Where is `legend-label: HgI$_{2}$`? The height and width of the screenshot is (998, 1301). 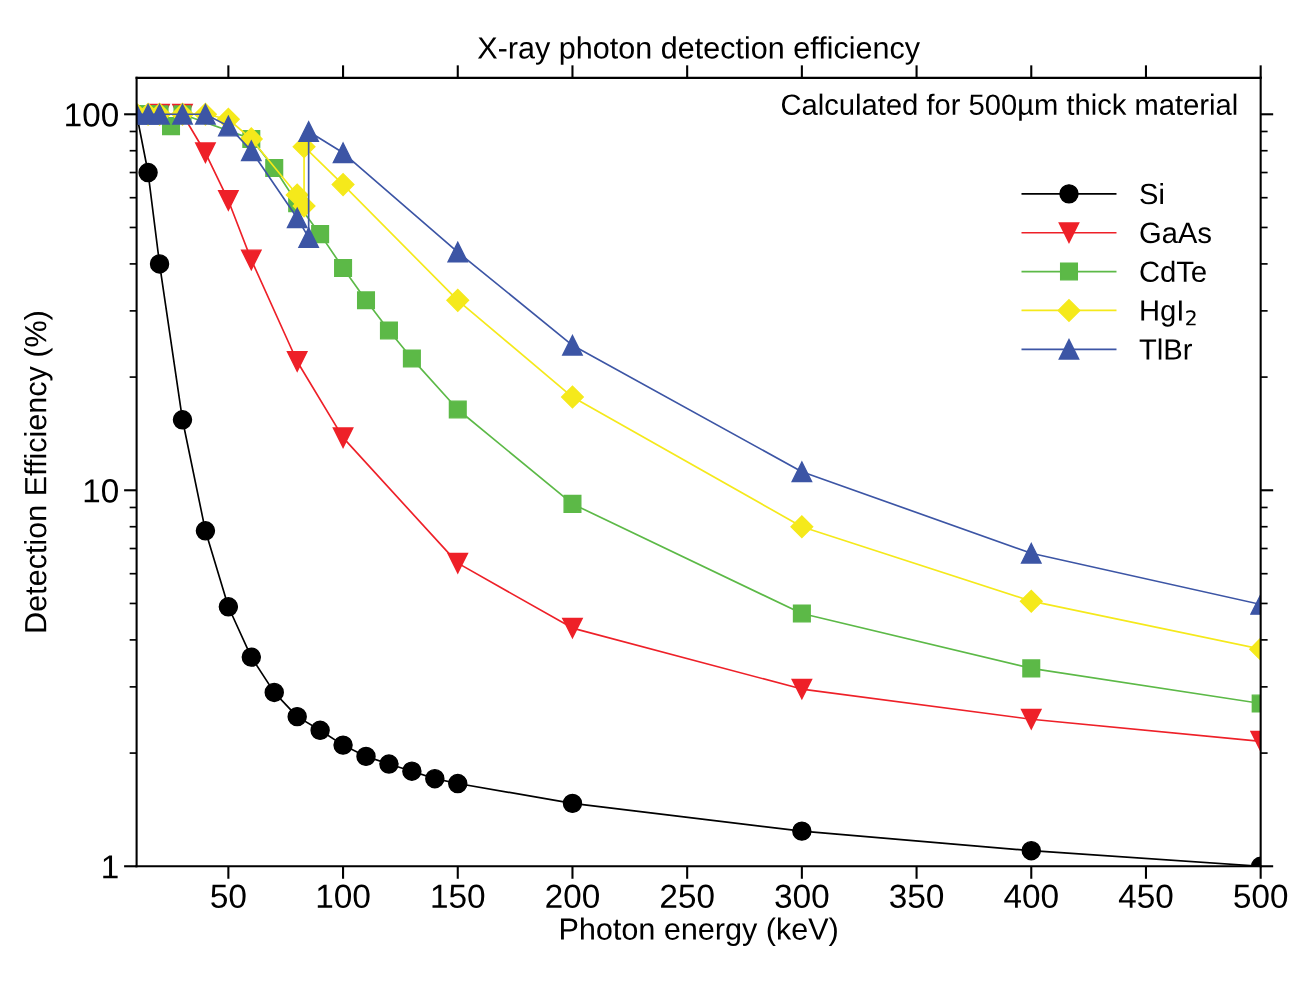
legend-label: HgI$_{2}$ is located at coordinates (1168, 313).